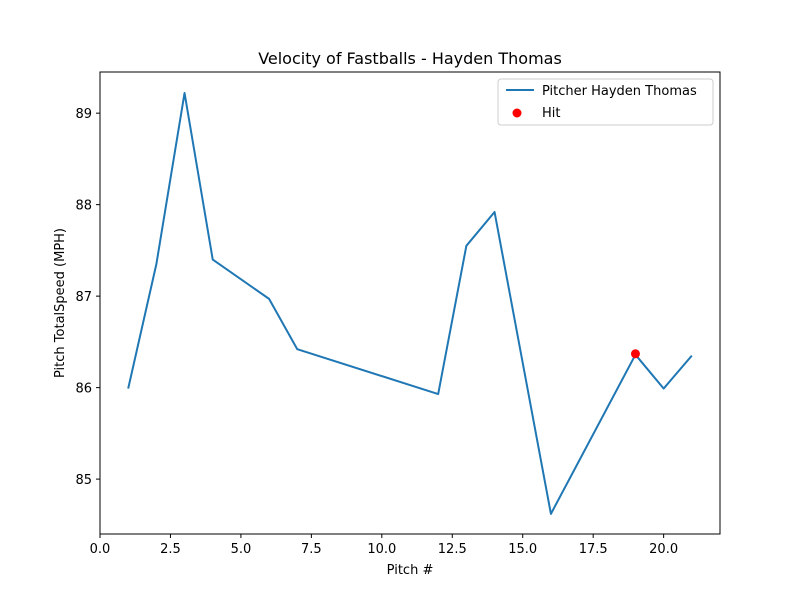  I want to click on x-tick-label: 20.0, so click(663, 549).